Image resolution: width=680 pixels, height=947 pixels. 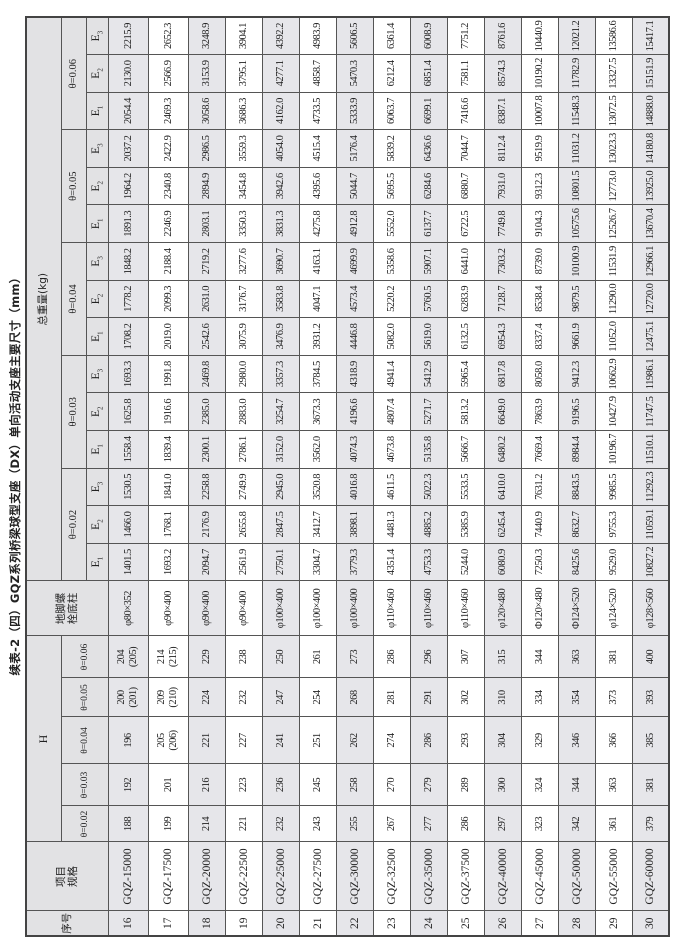 What do you see at coordinates (465, 697) in the screenshot?
I see `height-cell: 302` at bounding box center [465, 697].